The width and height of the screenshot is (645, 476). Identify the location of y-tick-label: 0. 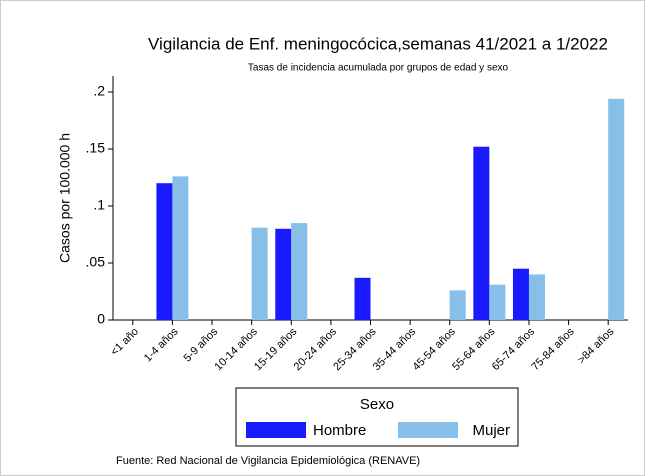
(101, 319).